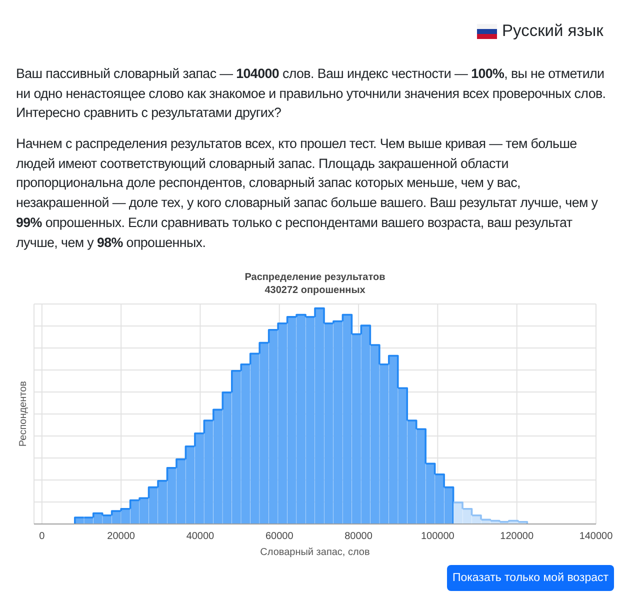 The width and height of the screenshot is (624, 600). I want to click on x-tick-label: 0, so click(42, 536).